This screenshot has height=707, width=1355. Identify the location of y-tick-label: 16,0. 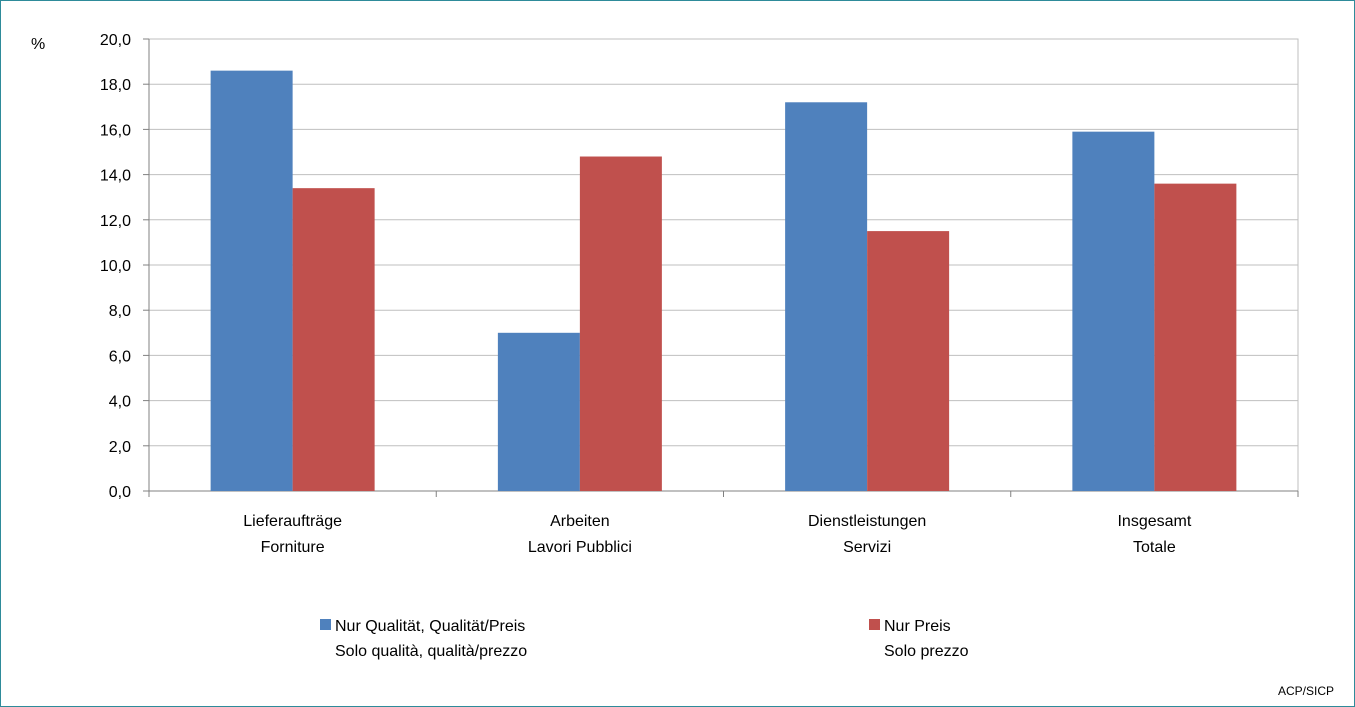
(115, 130).